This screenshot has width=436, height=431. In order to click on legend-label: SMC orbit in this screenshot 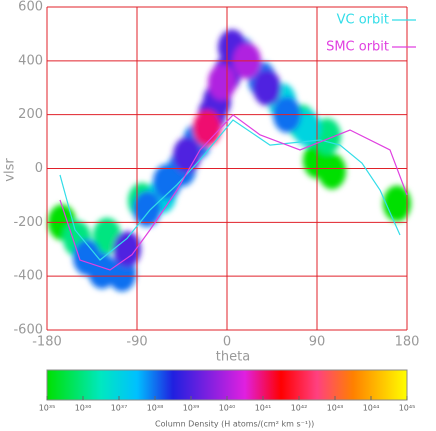, I will do `click(357, 47)`.